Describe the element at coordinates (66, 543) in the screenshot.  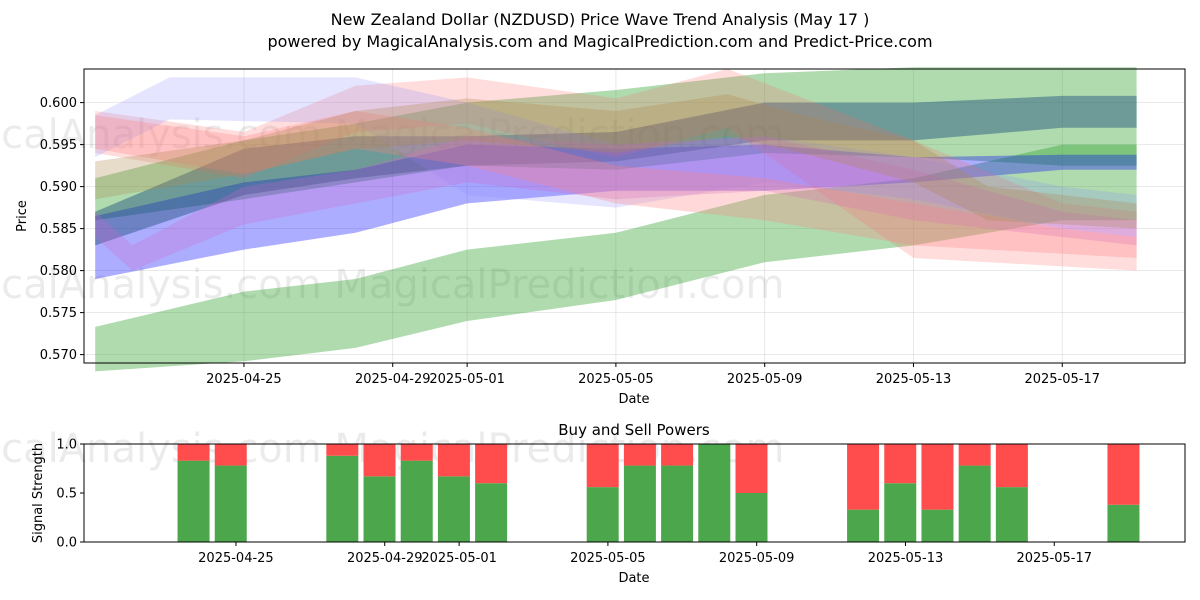
I see `y-tick-label: 0.0` at that location.